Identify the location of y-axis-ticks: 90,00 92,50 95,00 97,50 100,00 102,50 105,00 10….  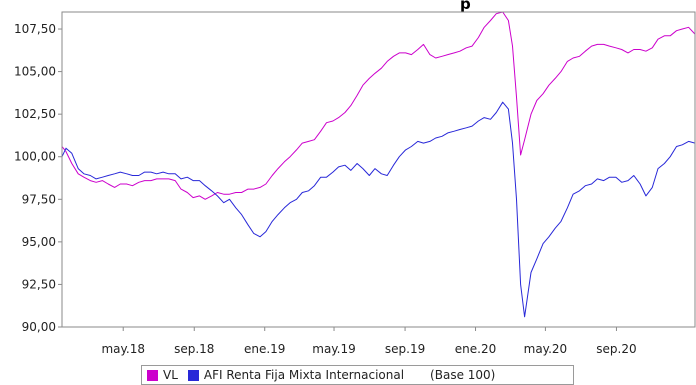
(38, 178).